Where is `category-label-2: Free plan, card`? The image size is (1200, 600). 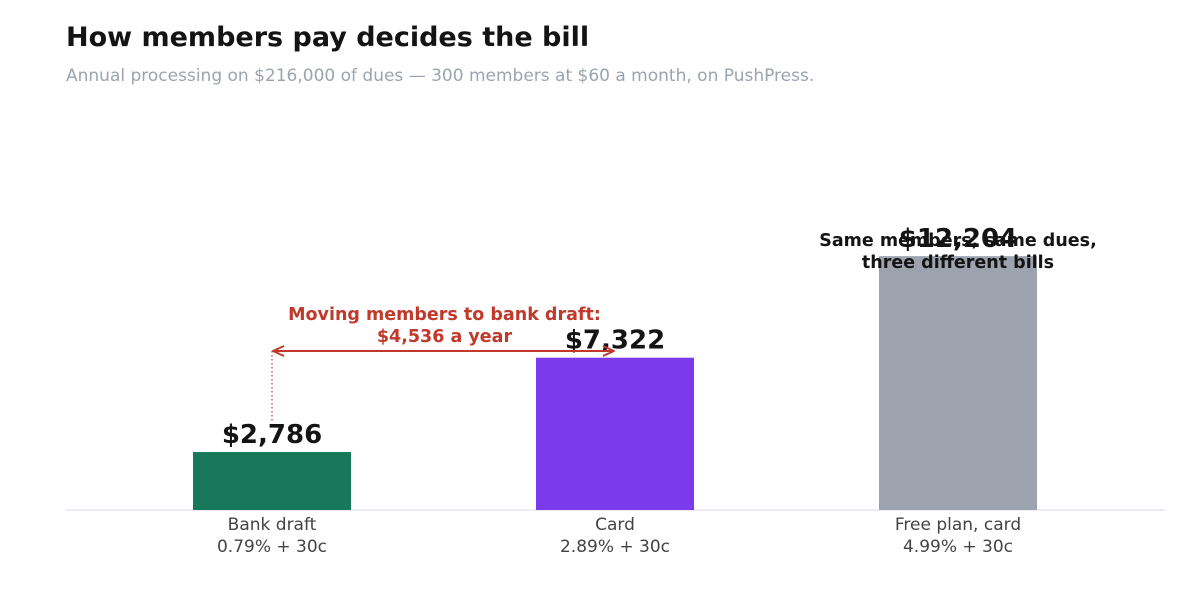 category-label-2: Free plan, card is located at coordinates (958, 525).